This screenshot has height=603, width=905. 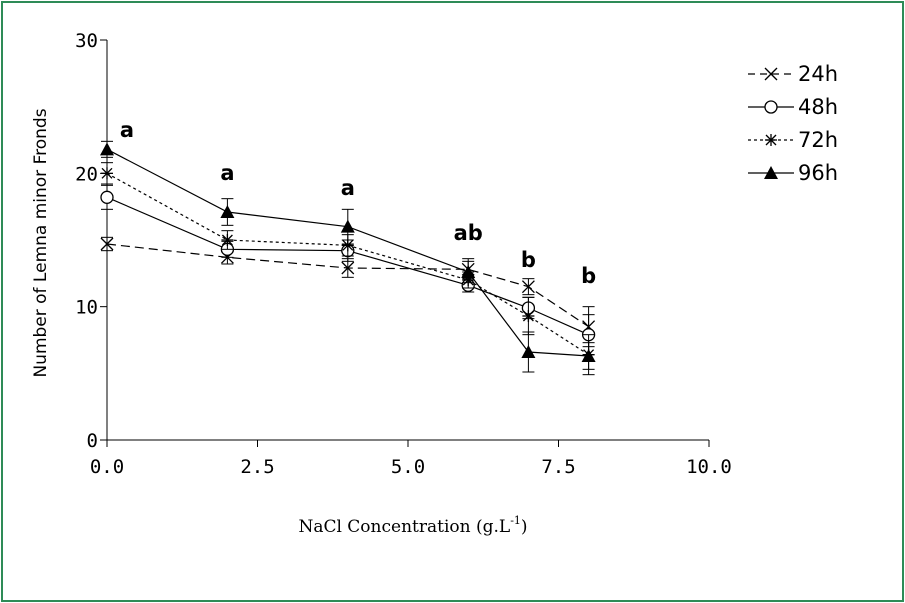 What do you see at coordinates (818, 74) in the screenshot?
I see `legend-label: 24h` at bounding box center [818, 74].